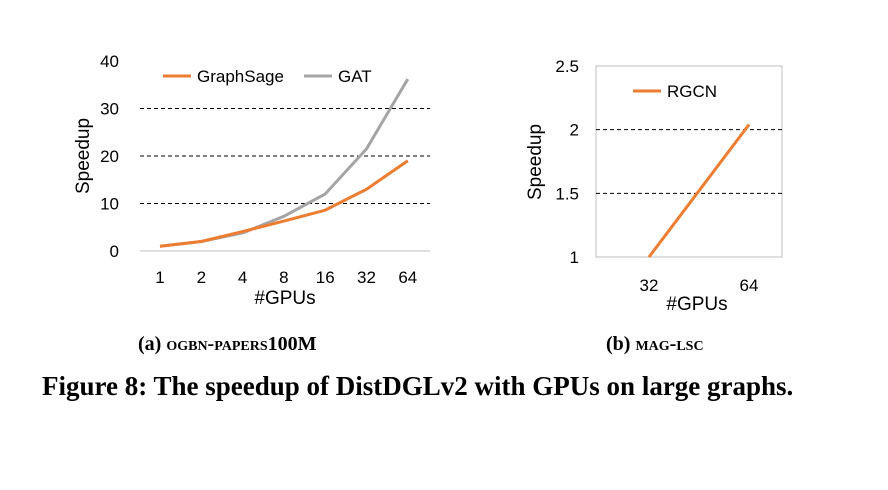 This screenshot has height=490, width=888. What do you see at coordinates (669, 344) in the screenshot?
I see `caption-b-dataset: mag-lsc` at bounding box center [669, 344].